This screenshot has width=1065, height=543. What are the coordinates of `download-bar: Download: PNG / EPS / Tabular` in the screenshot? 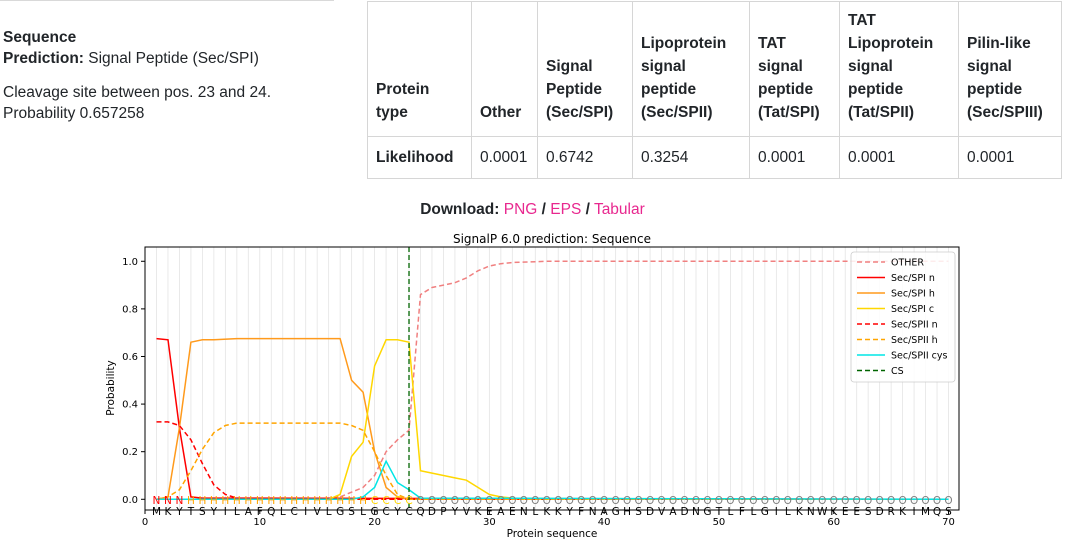 It's located at (532, 210).